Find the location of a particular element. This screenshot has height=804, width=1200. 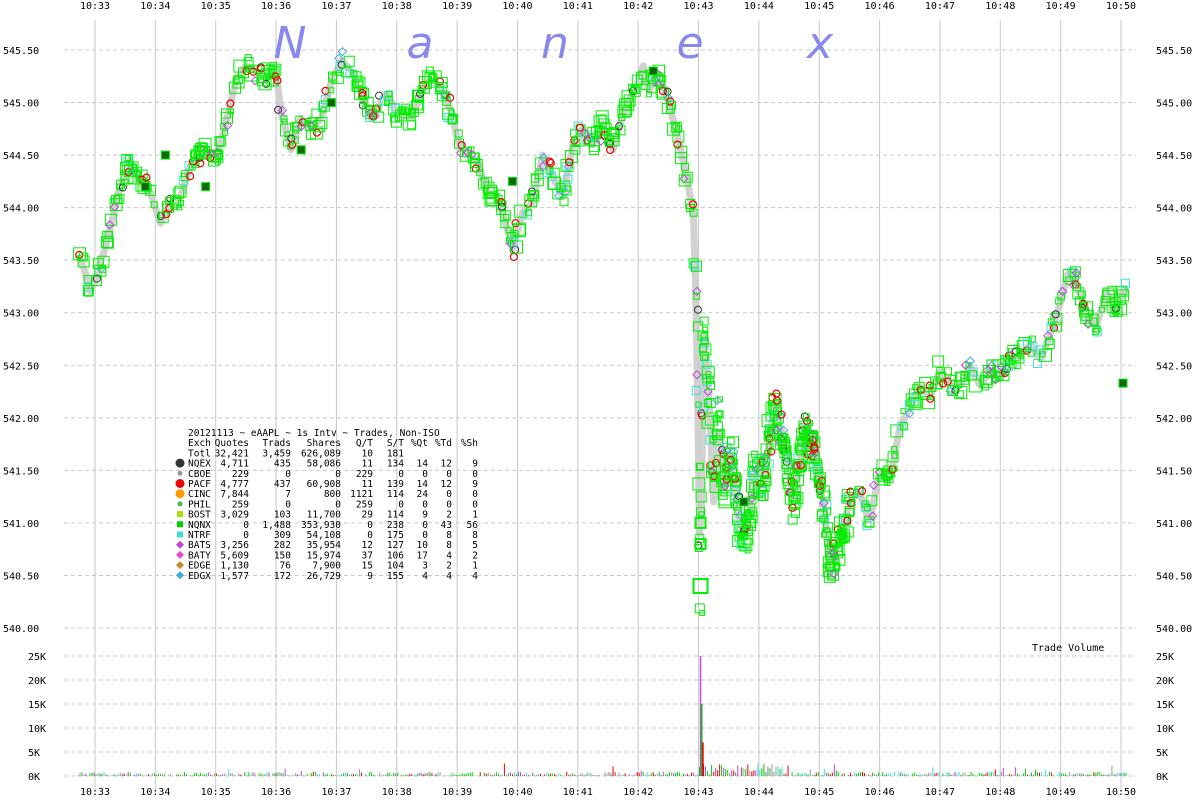

legend-row-cell: 1,577 is located at coordinates (234, 576).